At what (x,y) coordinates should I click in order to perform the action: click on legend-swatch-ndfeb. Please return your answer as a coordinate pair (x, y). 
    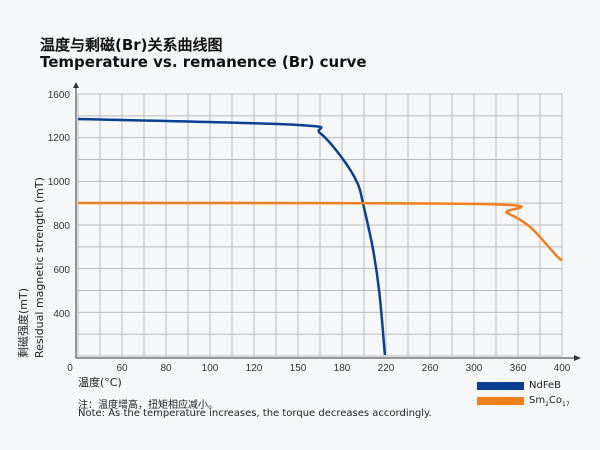
    Looking at the image, I should click on (500, 386).